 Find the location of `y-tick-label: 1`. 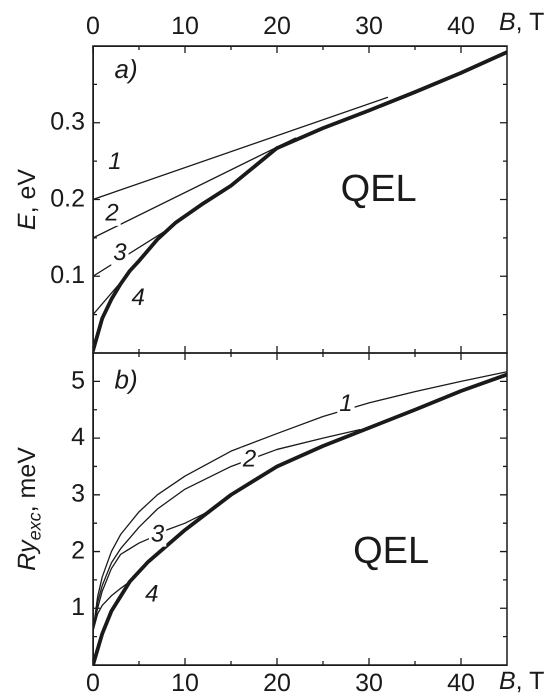

y-tick-label: 1 is located at coordinates (78, 607).